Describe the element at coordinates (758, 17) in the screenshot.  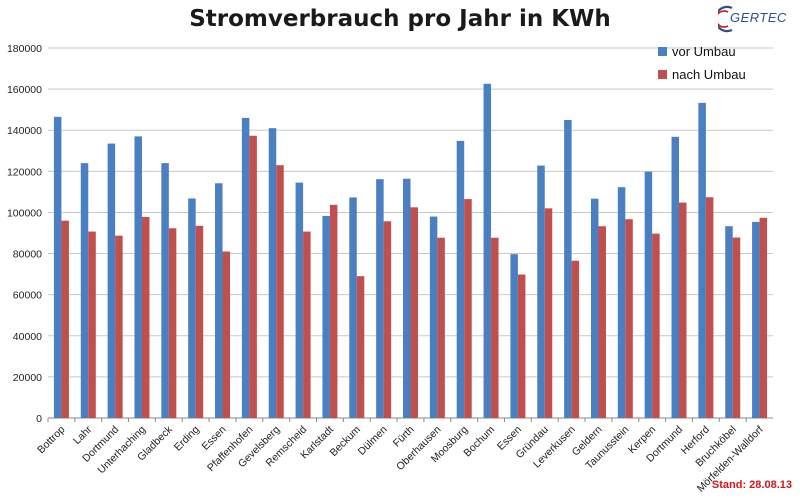
I see `logo-text: GERTEC` at that location.